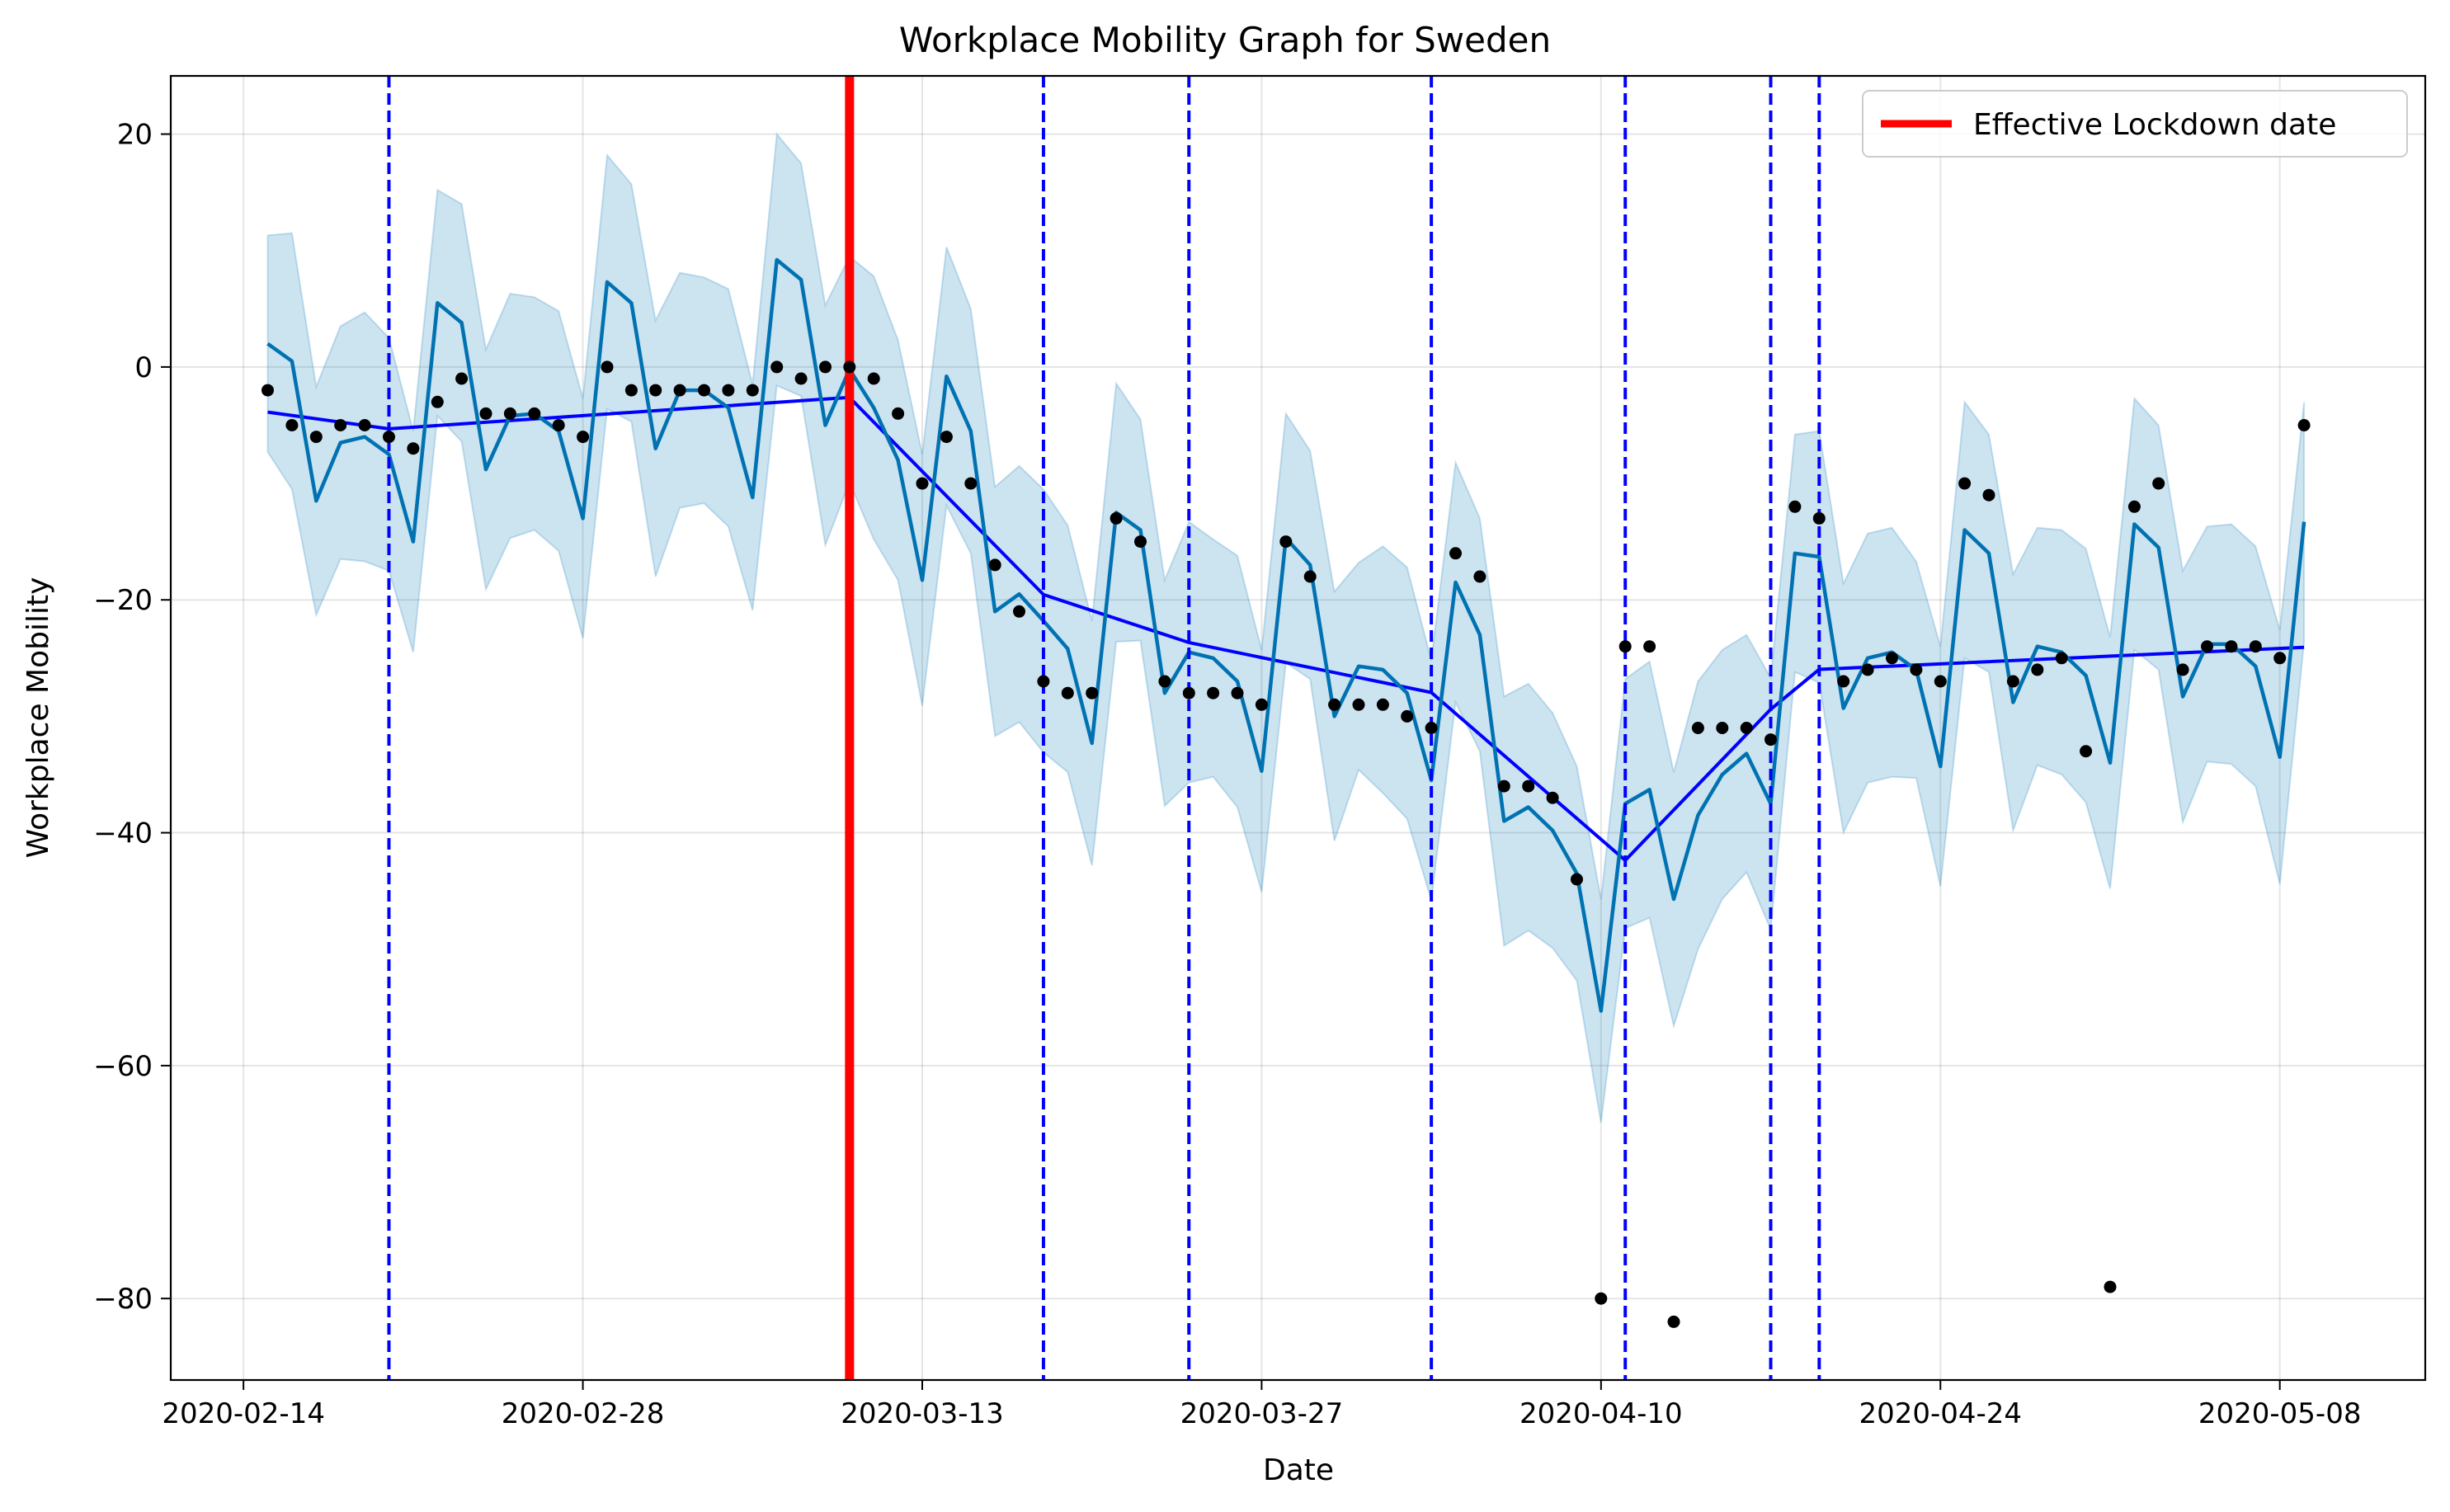 The image size is (2450, 1512). What do you see at coordinates (1262, 1413) in the screenshot?
I see `x-tick-label: 2020-03-27` at bounding box center [1262, 1413].